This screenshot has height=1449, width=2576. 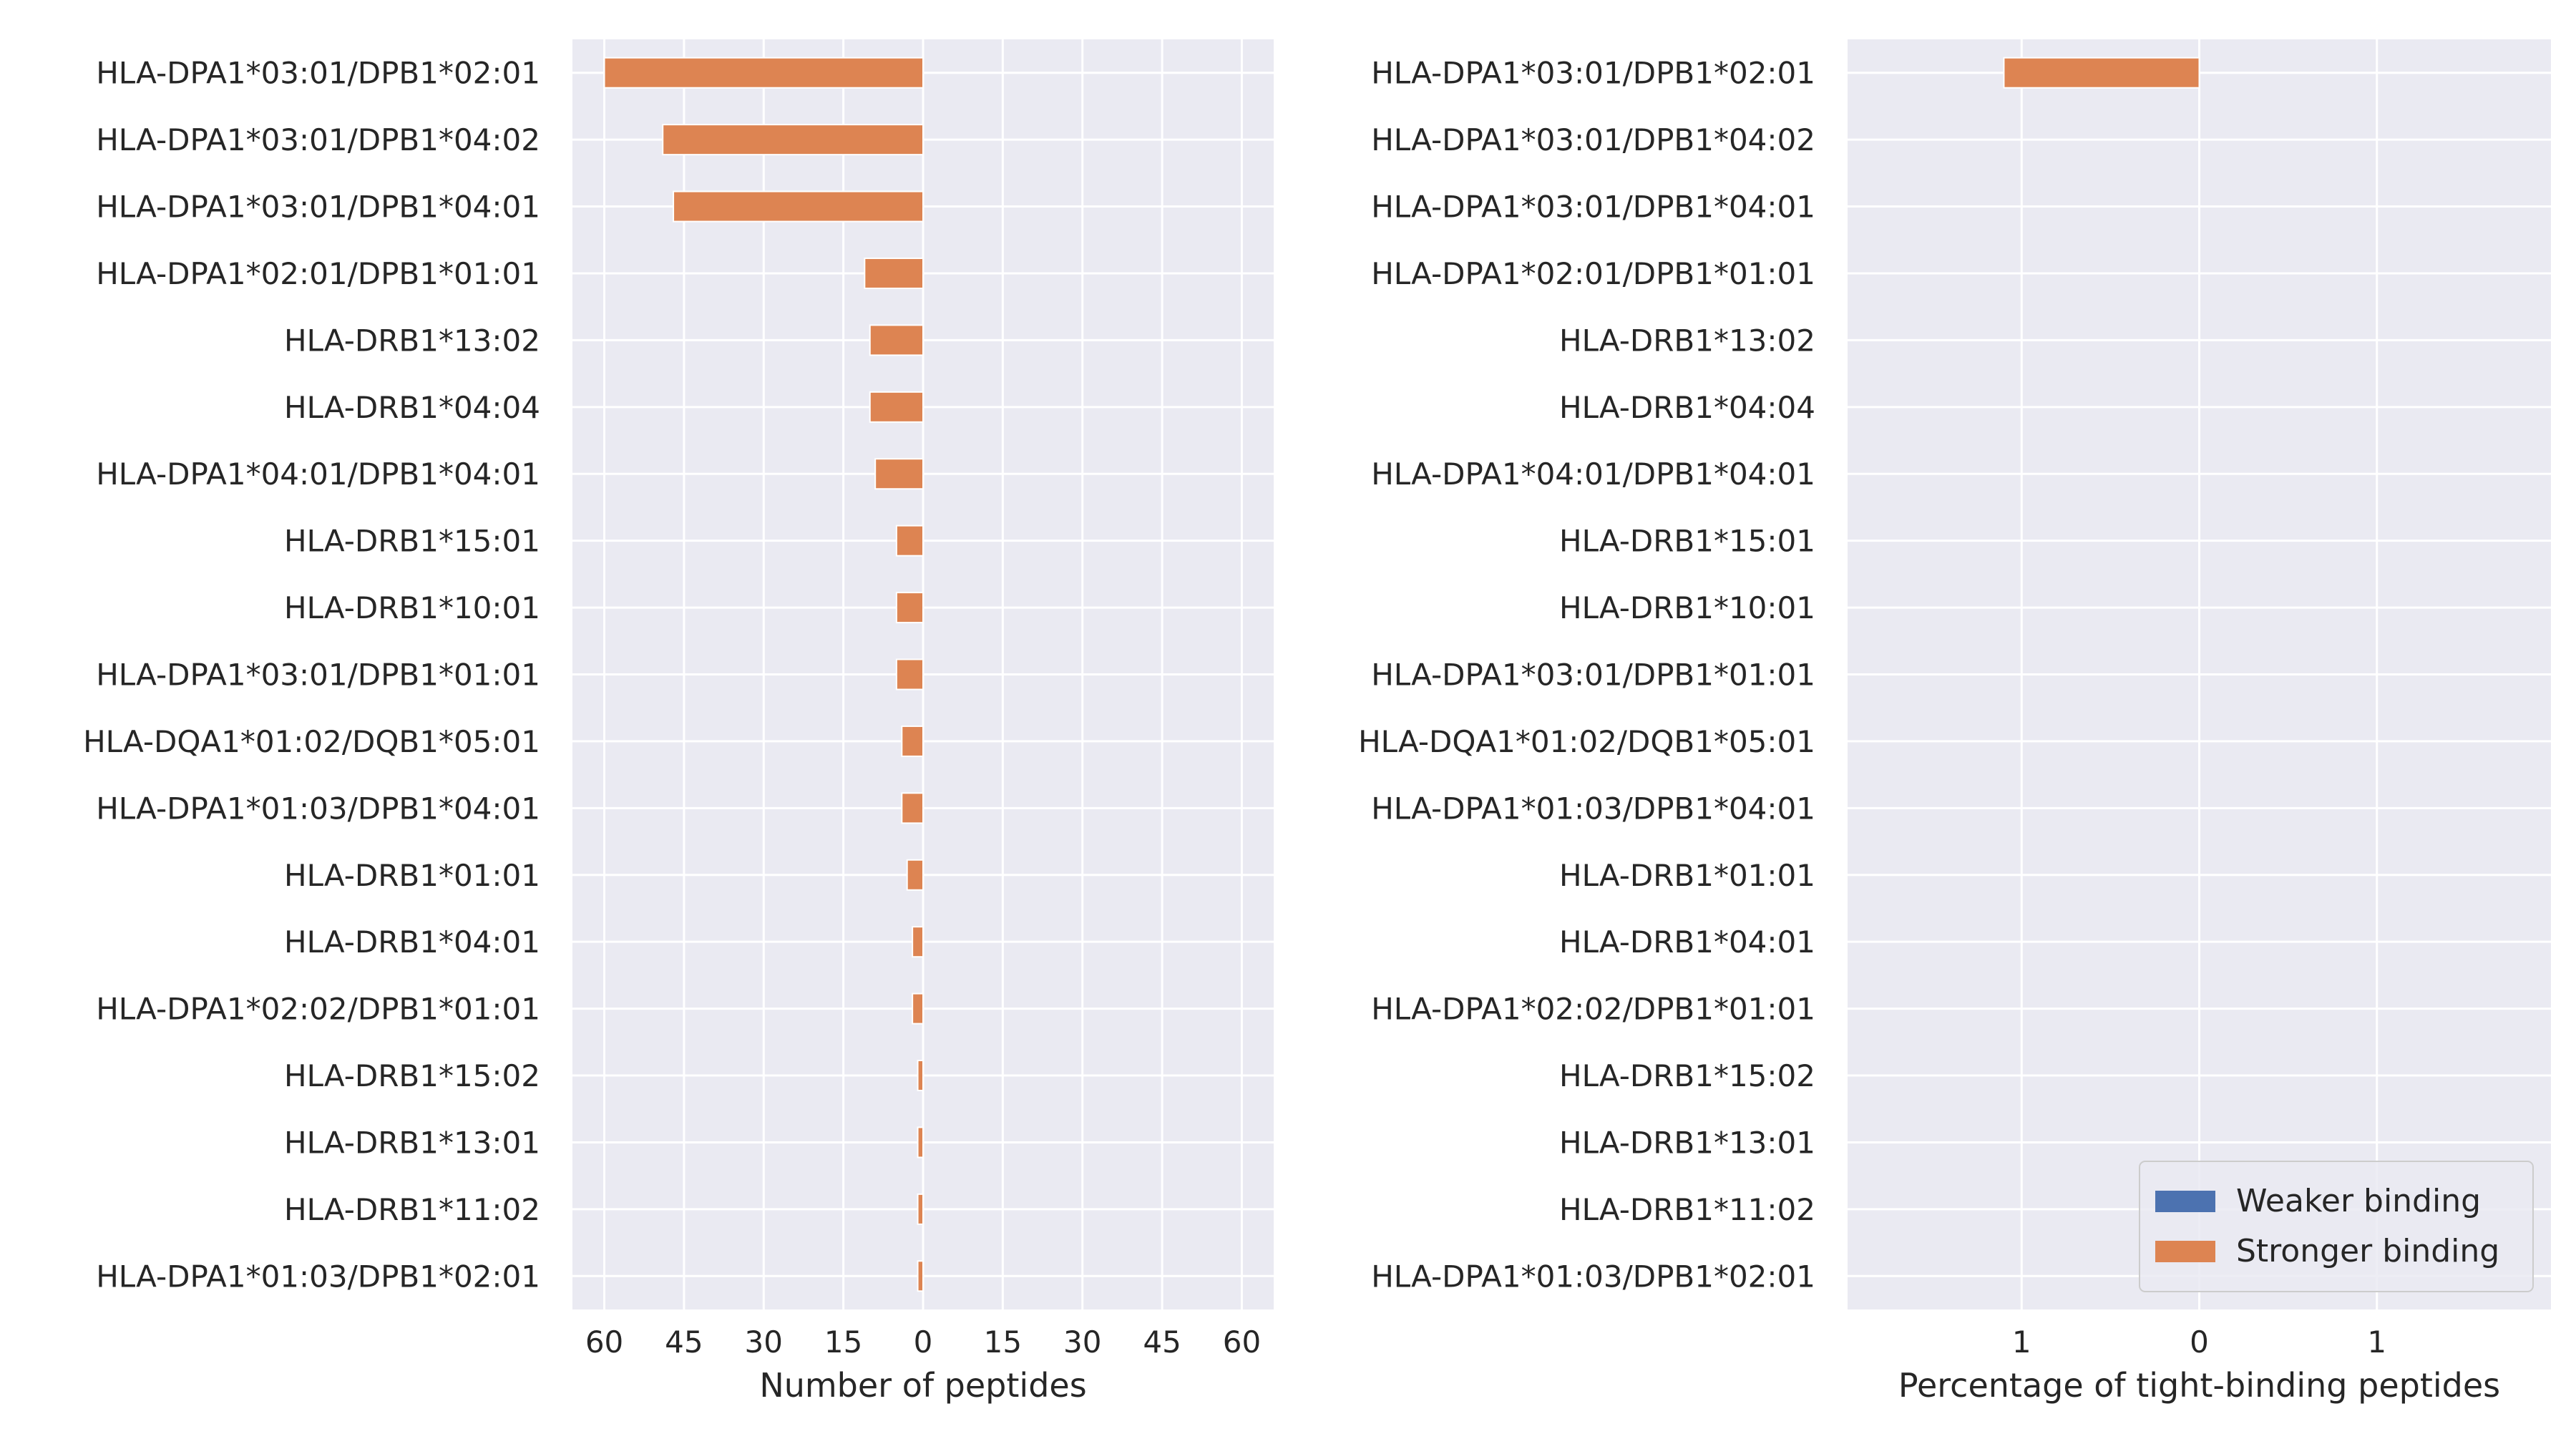 What do you see at coordinates (922, 1385) in the screenshot?
I see `x-axis-label: Number of peptides` at bounding box center [922, 1385].